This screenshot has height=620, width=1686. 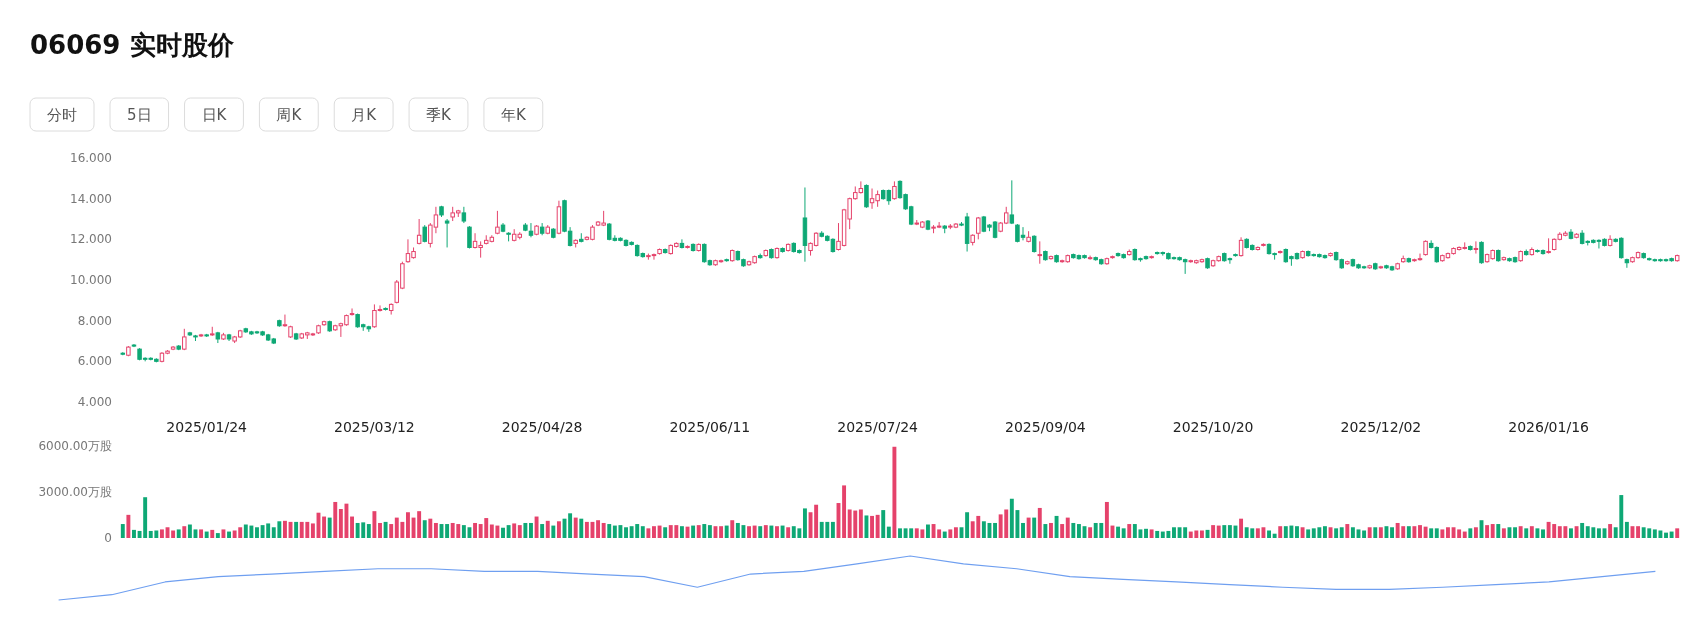 What do you see at coordinates (91, 239) in the screenshot?
I see `y-tick-label: 12.000` at bounding box center [91, 239].